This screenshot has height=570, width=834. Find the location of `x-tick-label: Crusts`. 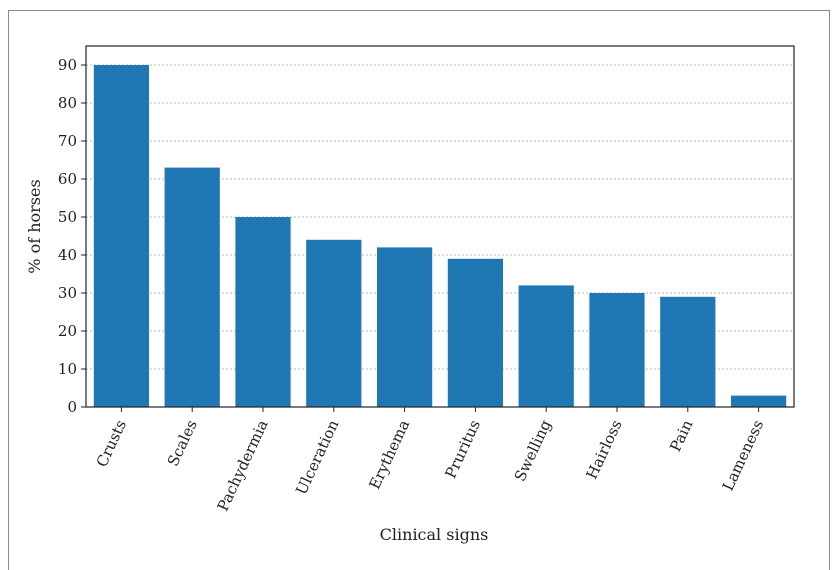

x-tick-label: Crusts is located at coordinates (111, 443).